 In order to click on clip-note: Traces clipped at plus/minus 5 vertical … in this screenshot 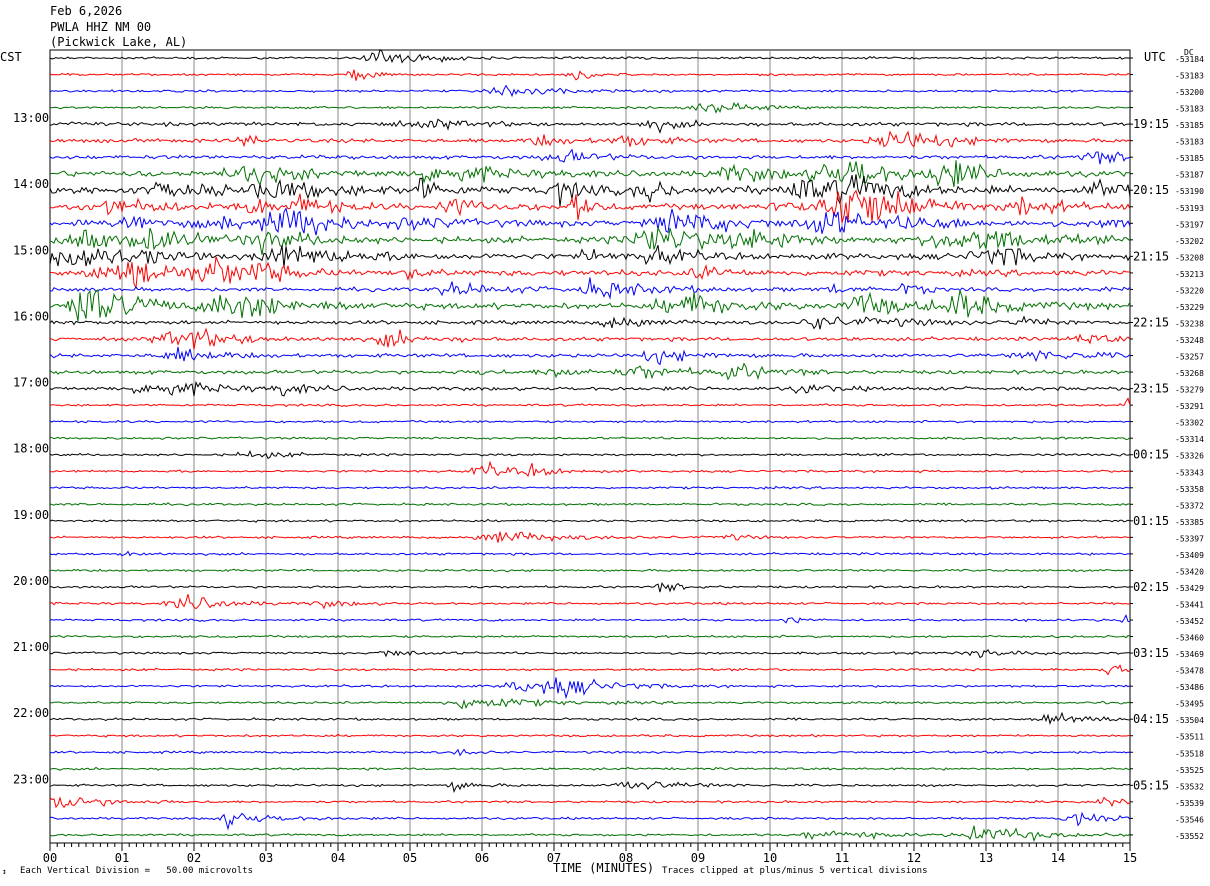, I will do `click(795, 871)`.